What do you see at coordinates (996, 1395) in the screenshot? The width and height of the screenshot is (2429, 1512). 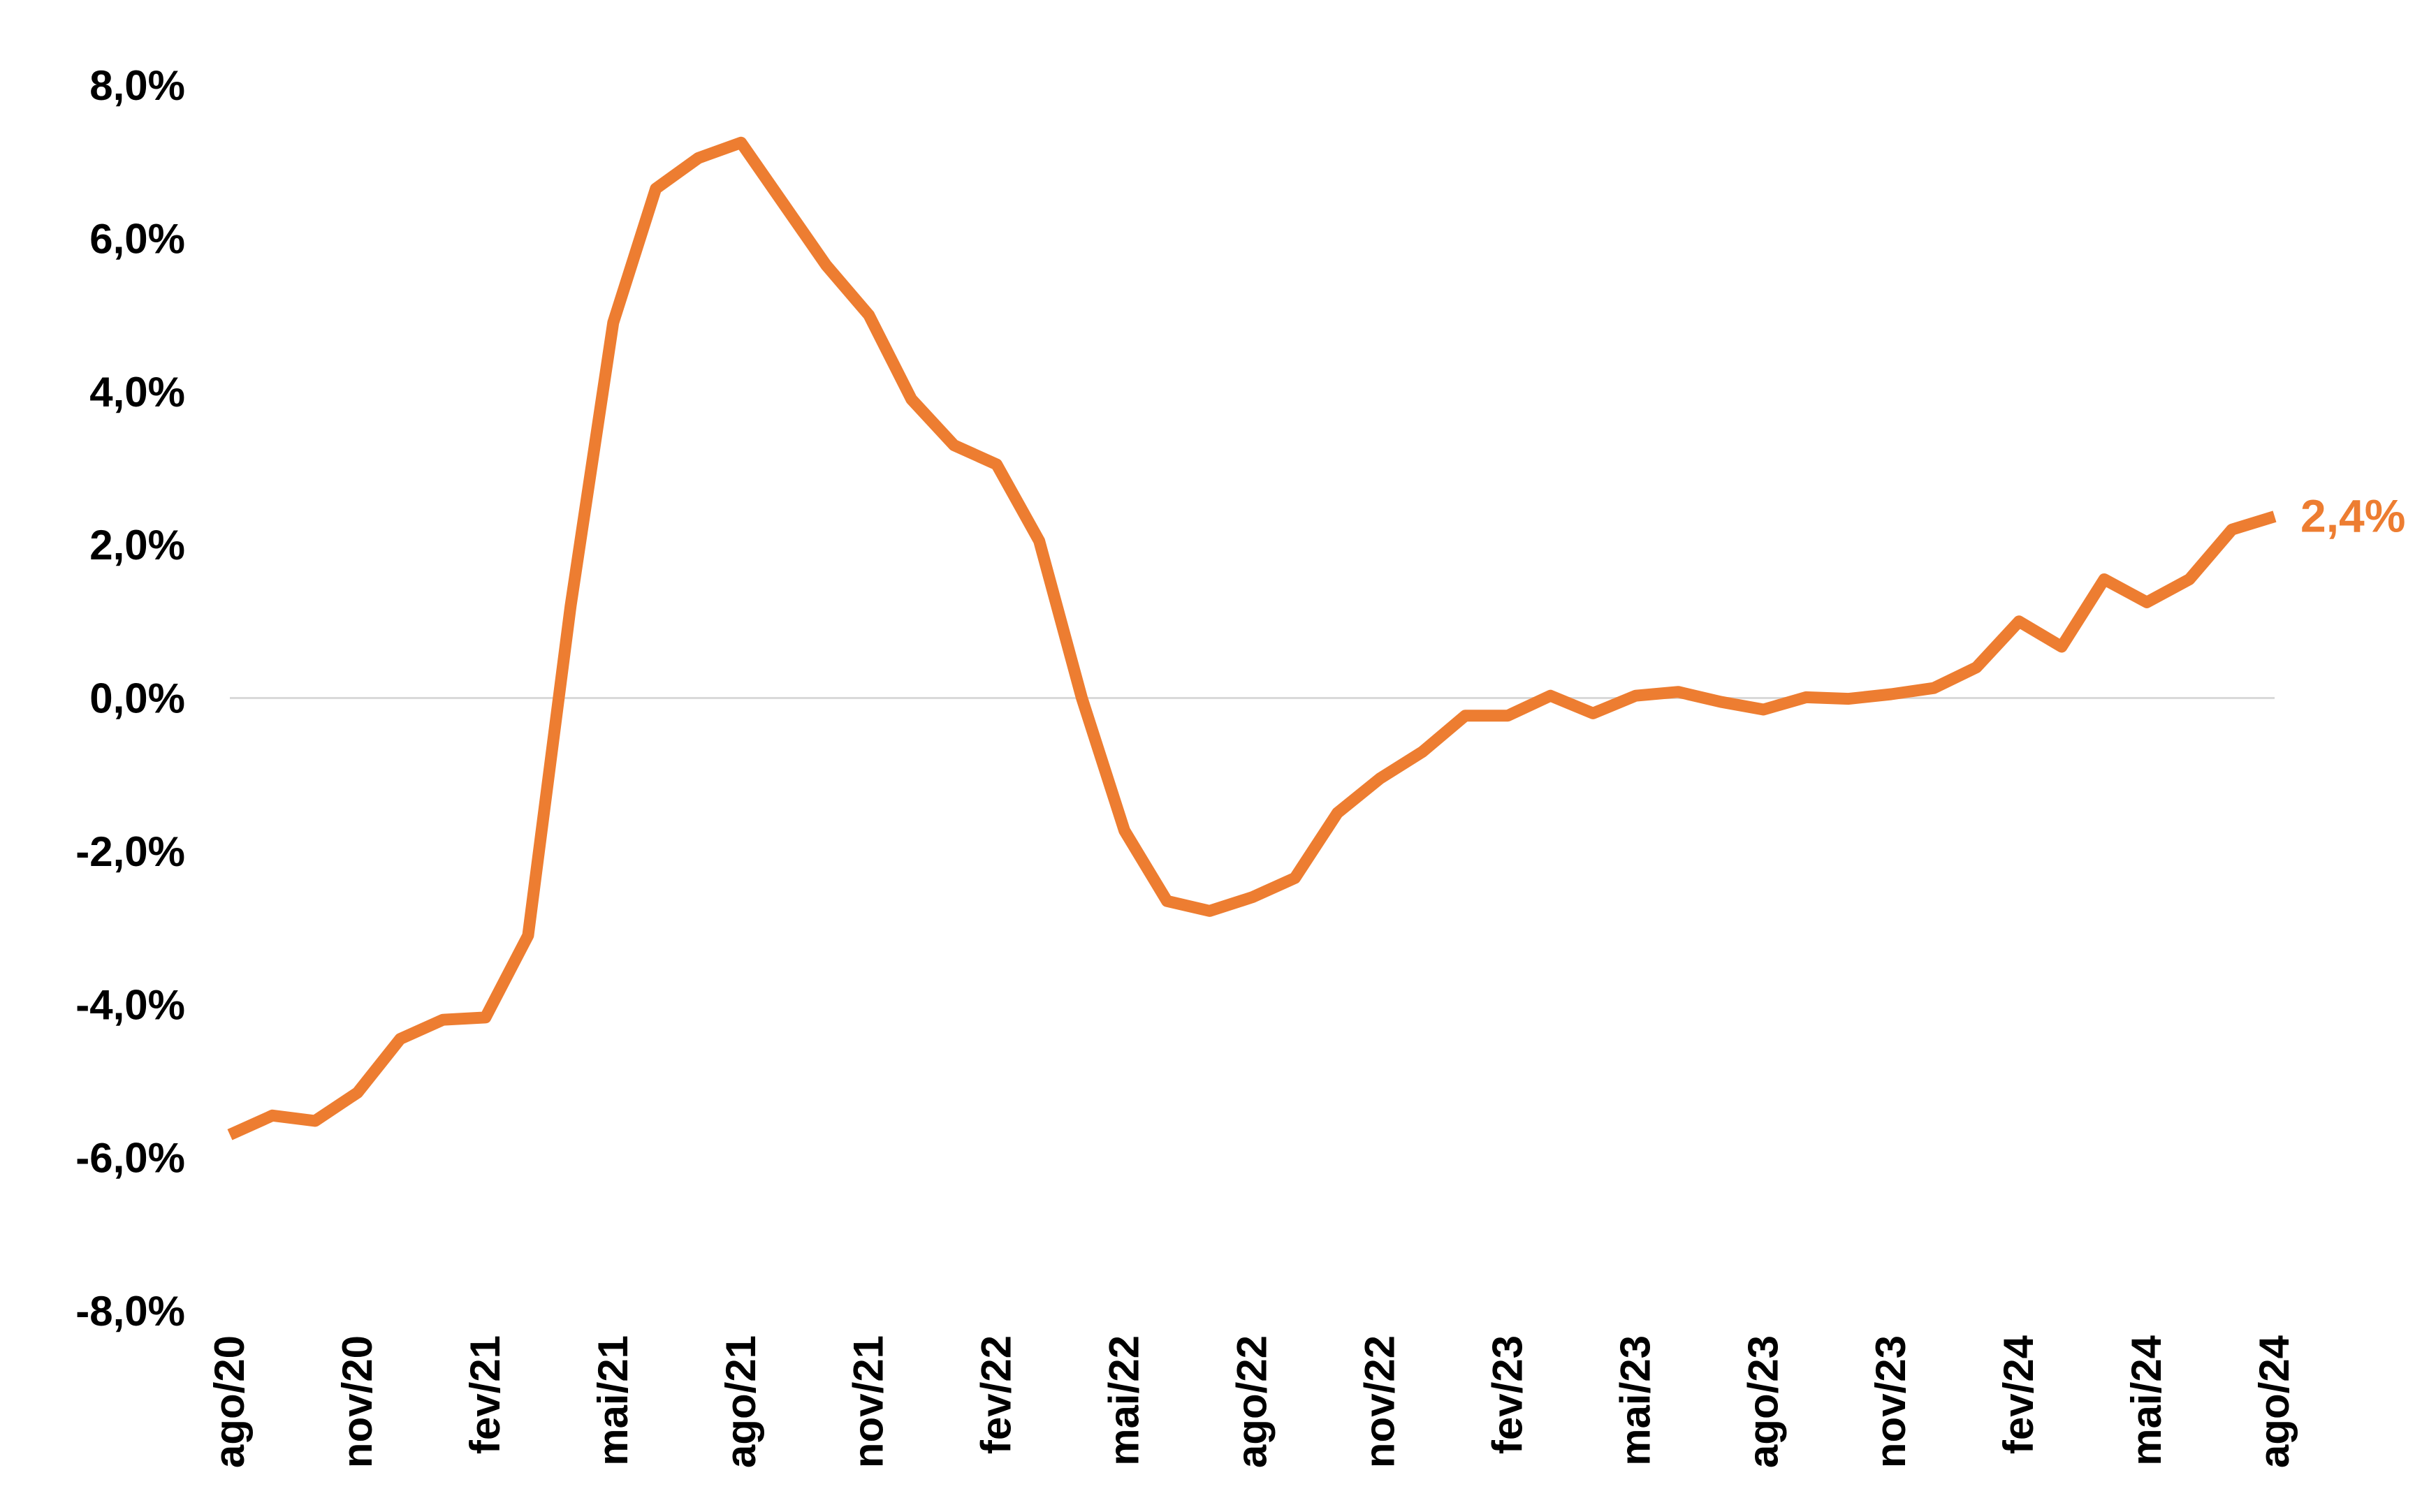 I see `x-tick-label: fev/22` at bounding box center [996, 1395].